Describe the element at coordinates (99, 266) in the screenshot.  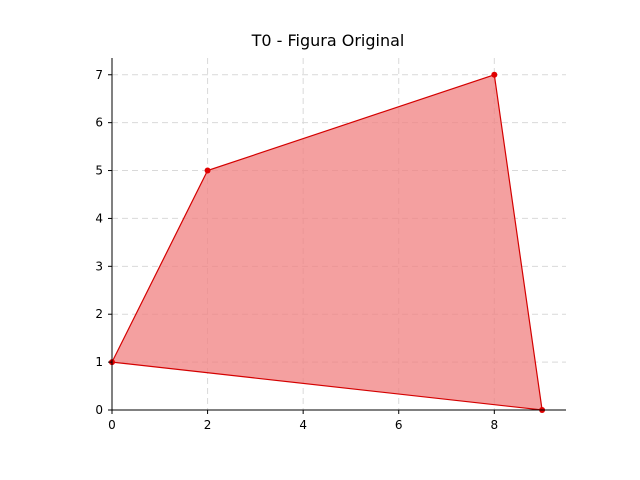
I see `y-tick-label: 3` at that location.